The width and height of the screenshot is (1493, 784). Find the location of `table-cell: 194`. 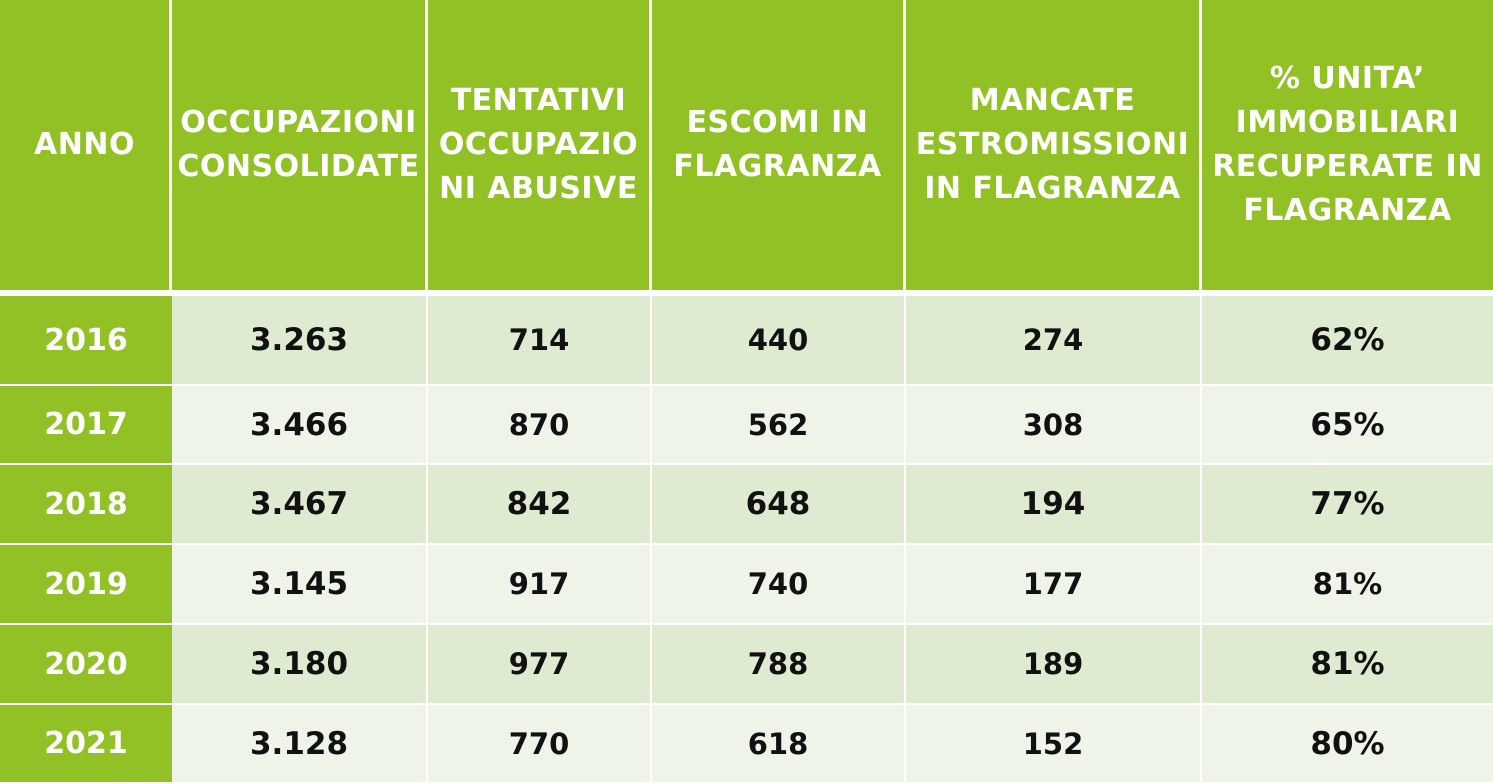

table-cell: 194 is located at coordinates (1054, 505).